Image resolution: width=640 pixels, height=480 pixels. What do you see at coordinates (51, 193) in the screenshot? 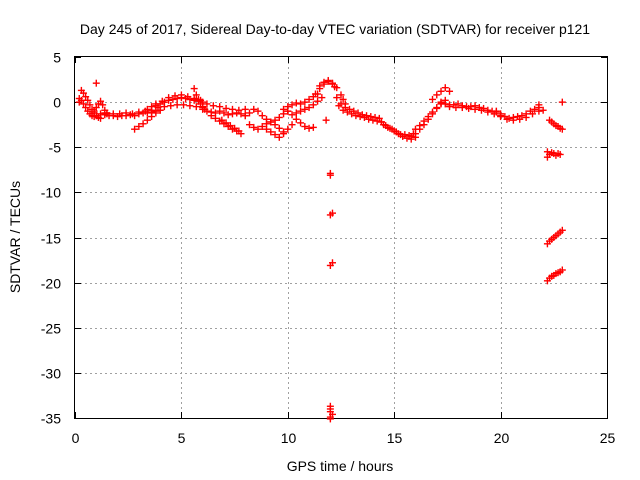
I see `y-tick-label: -10` at bounding box center [51, 193].